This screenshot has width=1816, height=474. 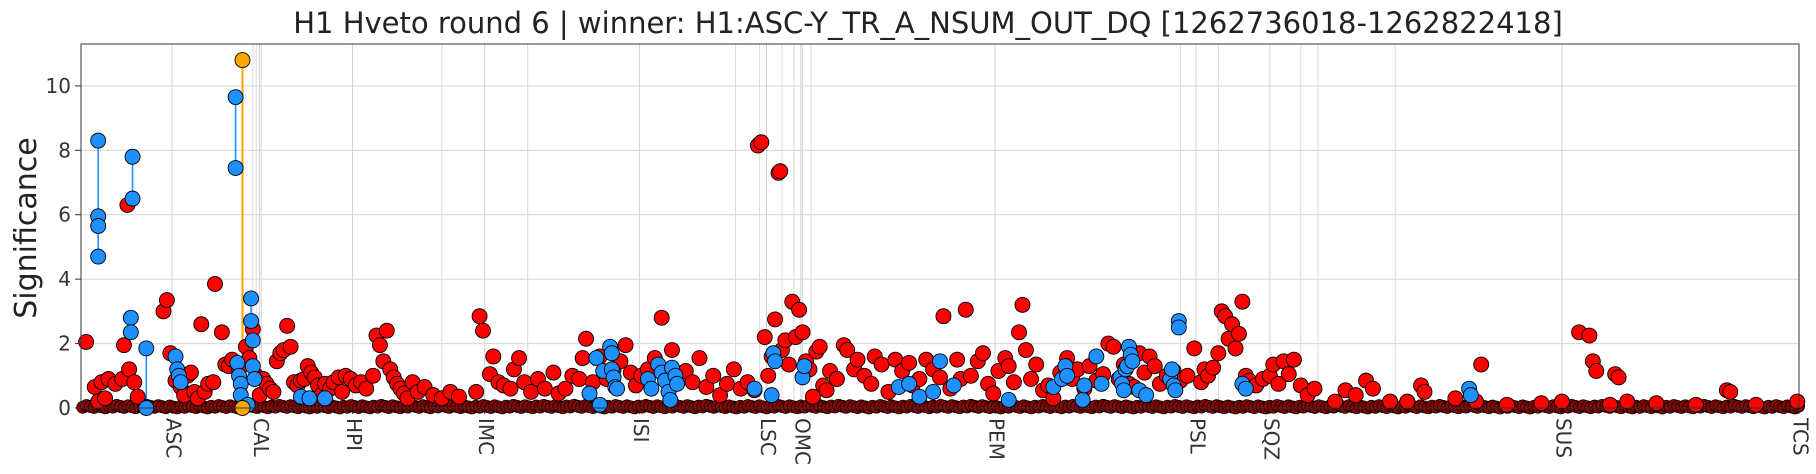 What do you see at coordinates (242, 60) in the screenshot?
I see `winner-point` at bounding box center [242, 60].